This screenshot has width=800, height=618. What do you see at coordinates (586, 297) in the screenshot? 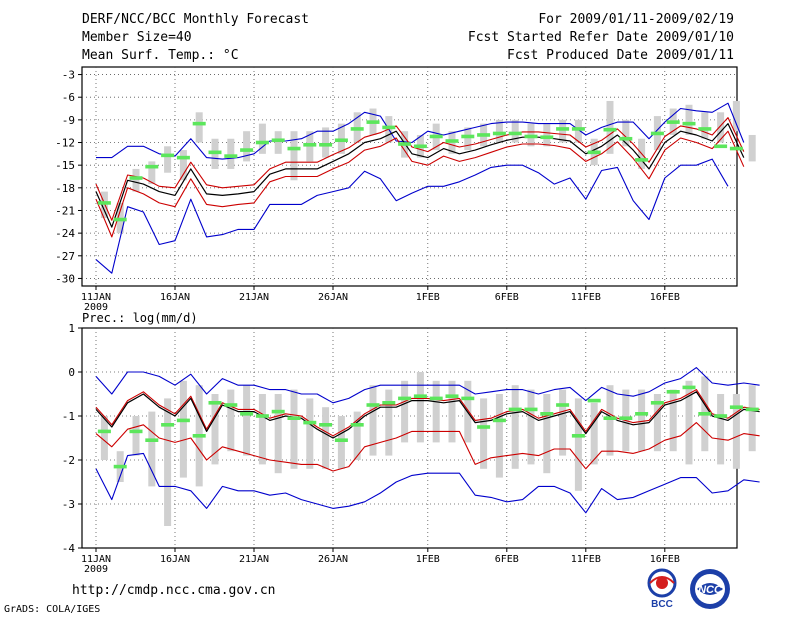
I see `temperature-xtick-label: 11FEB` at bounding box center [586, 297].